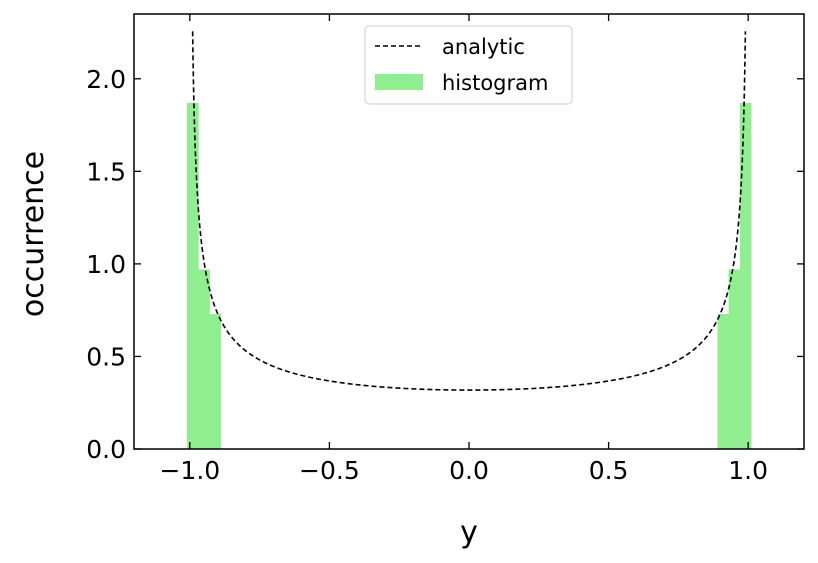  I want to click on y-axis-label: occurrence, so click(33, 234).